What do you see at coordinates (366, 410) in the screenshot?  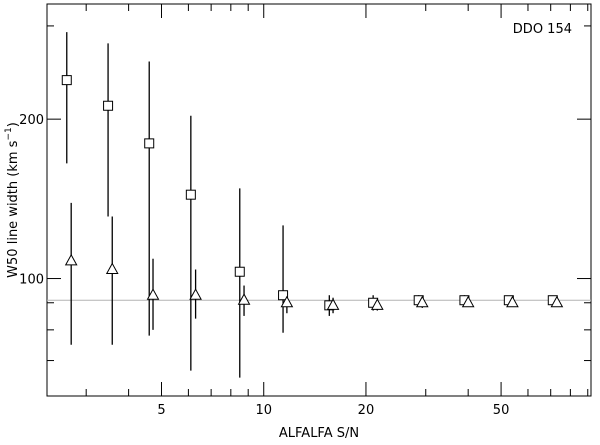 I see `x-tick-label: 20` at bounding box center [366, 410].